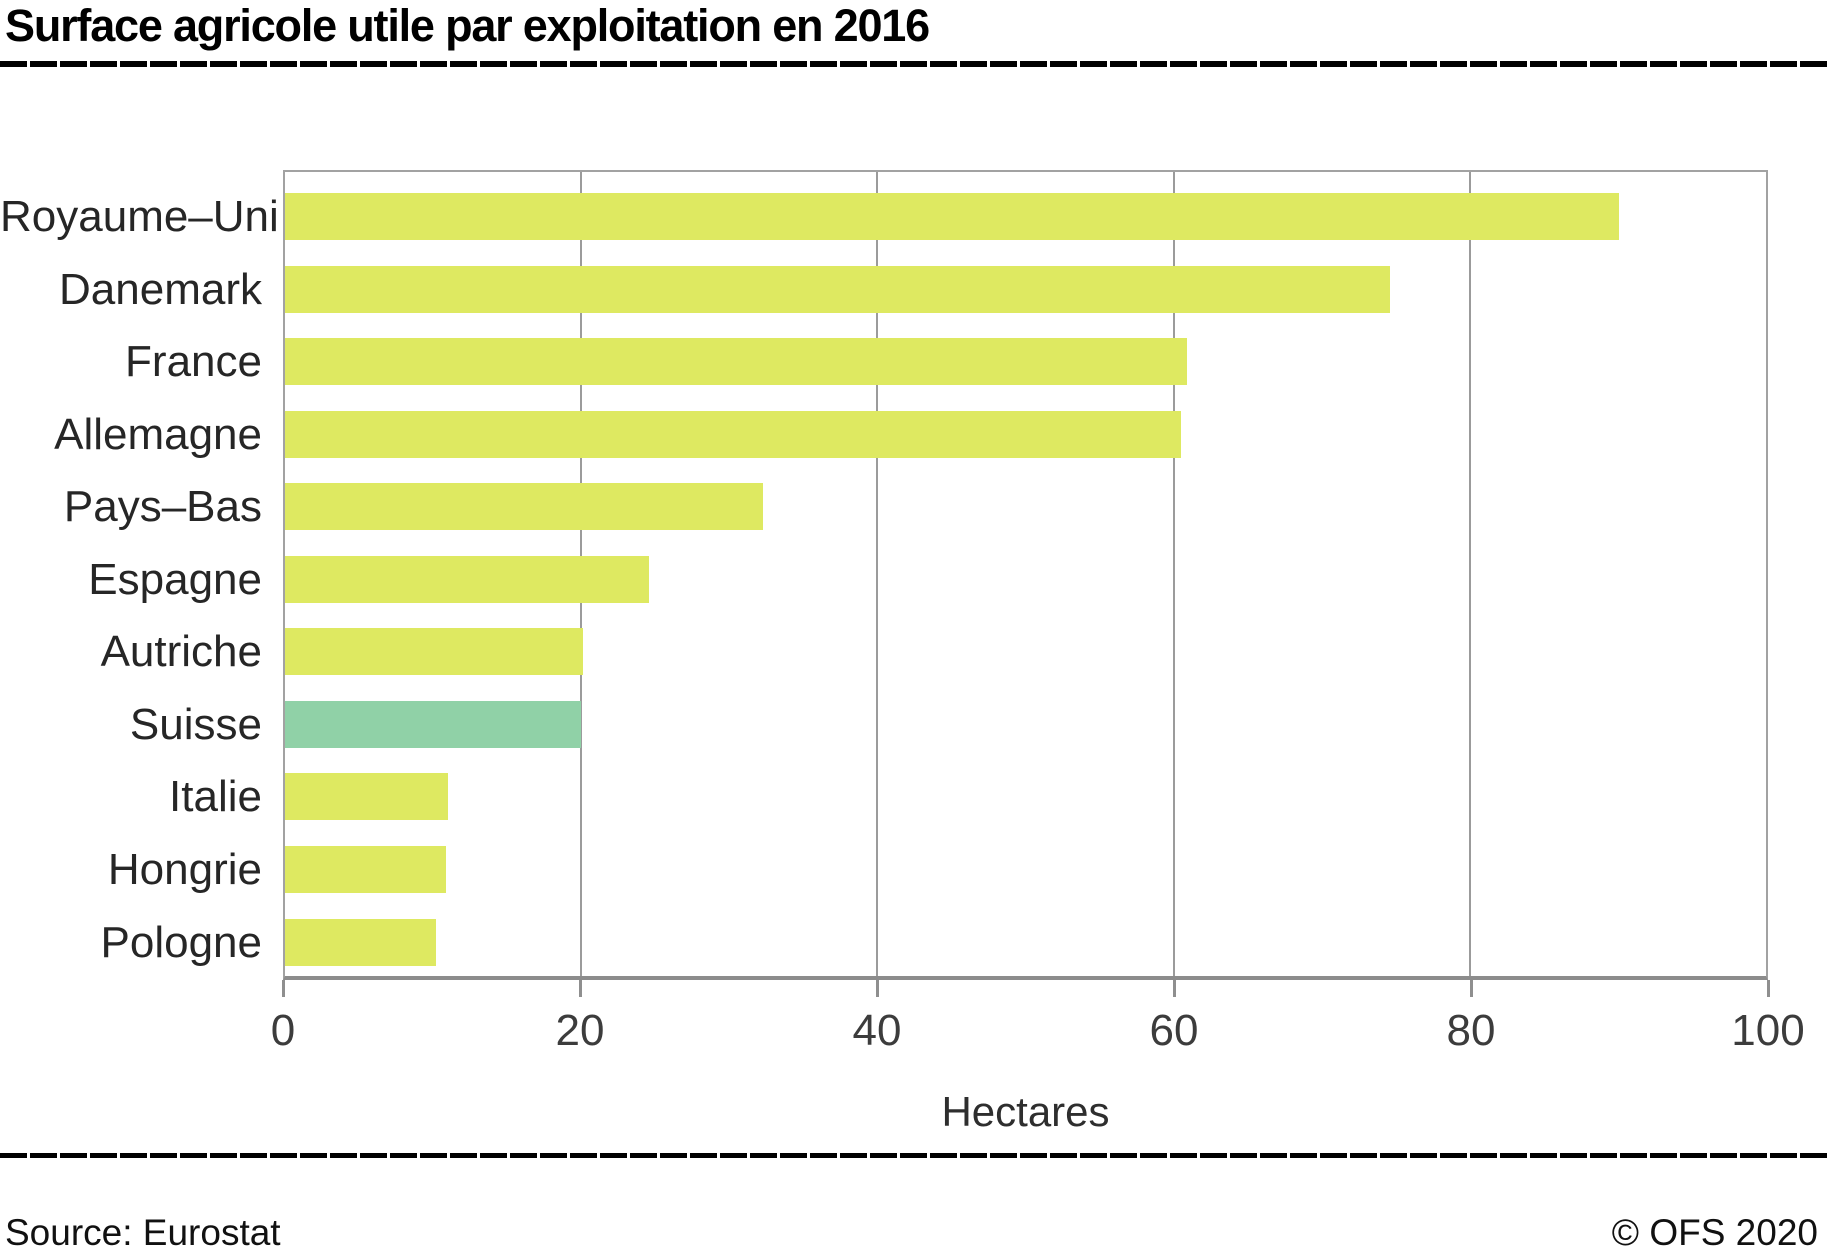  Describe the element at coordinates (736, 362) in the screenshot. I see `bar-france` at that location.